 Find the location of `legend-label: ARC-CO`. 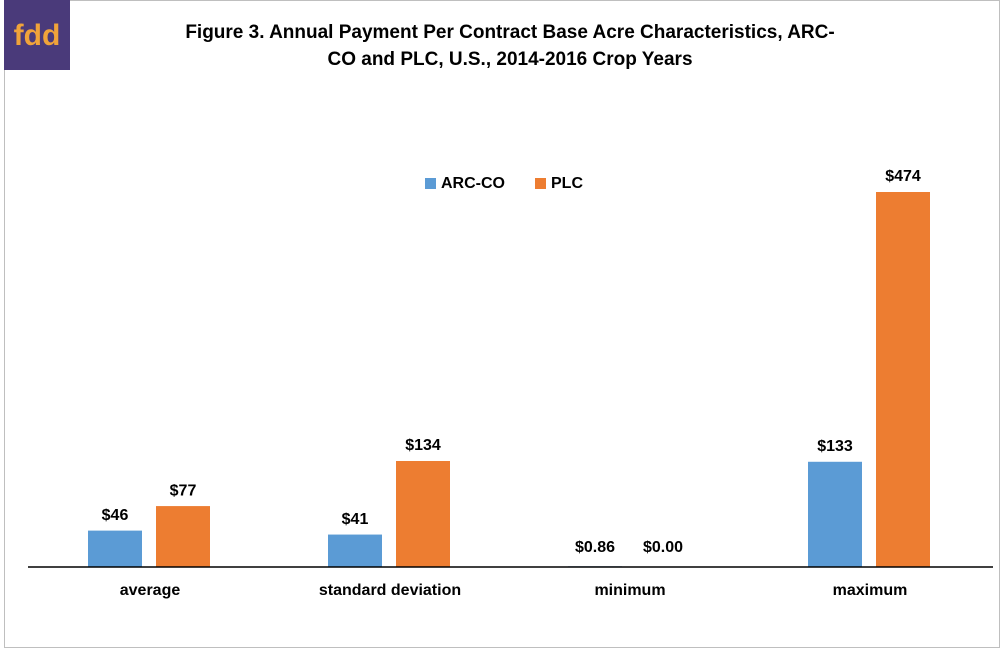

legend-label: ARC-CO is located at coordinates (473, 183).